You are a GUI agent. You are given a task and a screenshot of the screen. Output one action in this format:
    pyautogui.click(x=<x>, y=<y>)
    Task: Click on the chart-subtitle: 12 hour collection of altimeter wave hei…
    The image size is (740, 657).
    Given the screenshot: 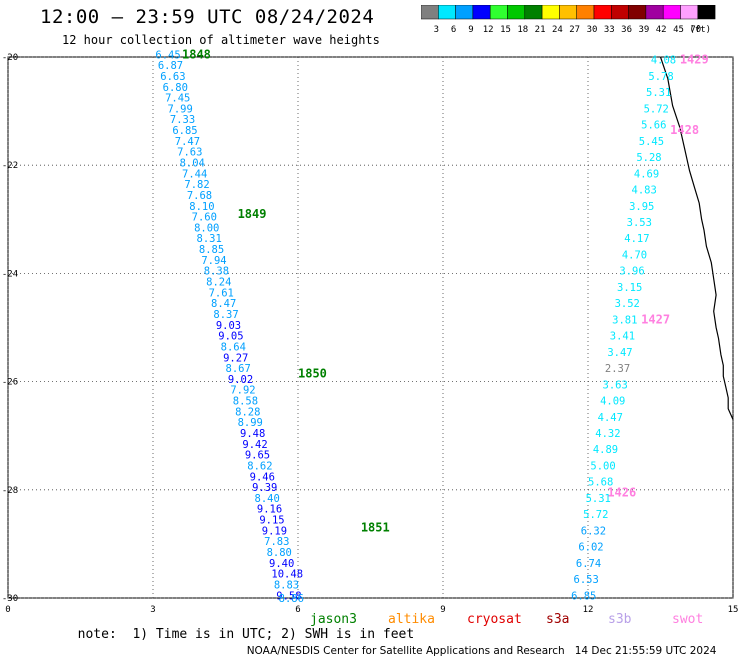 What is the action you would take?
    pyautogui.click(x=221, y=40)
    